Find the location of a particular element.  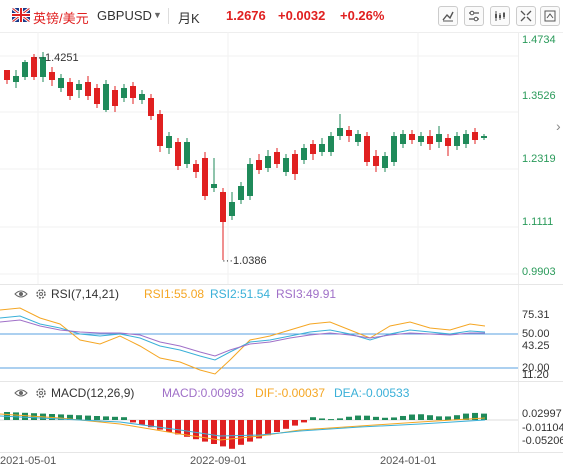

pair-name-cn: 英镑/美元 is located at coordinates (61, 18).